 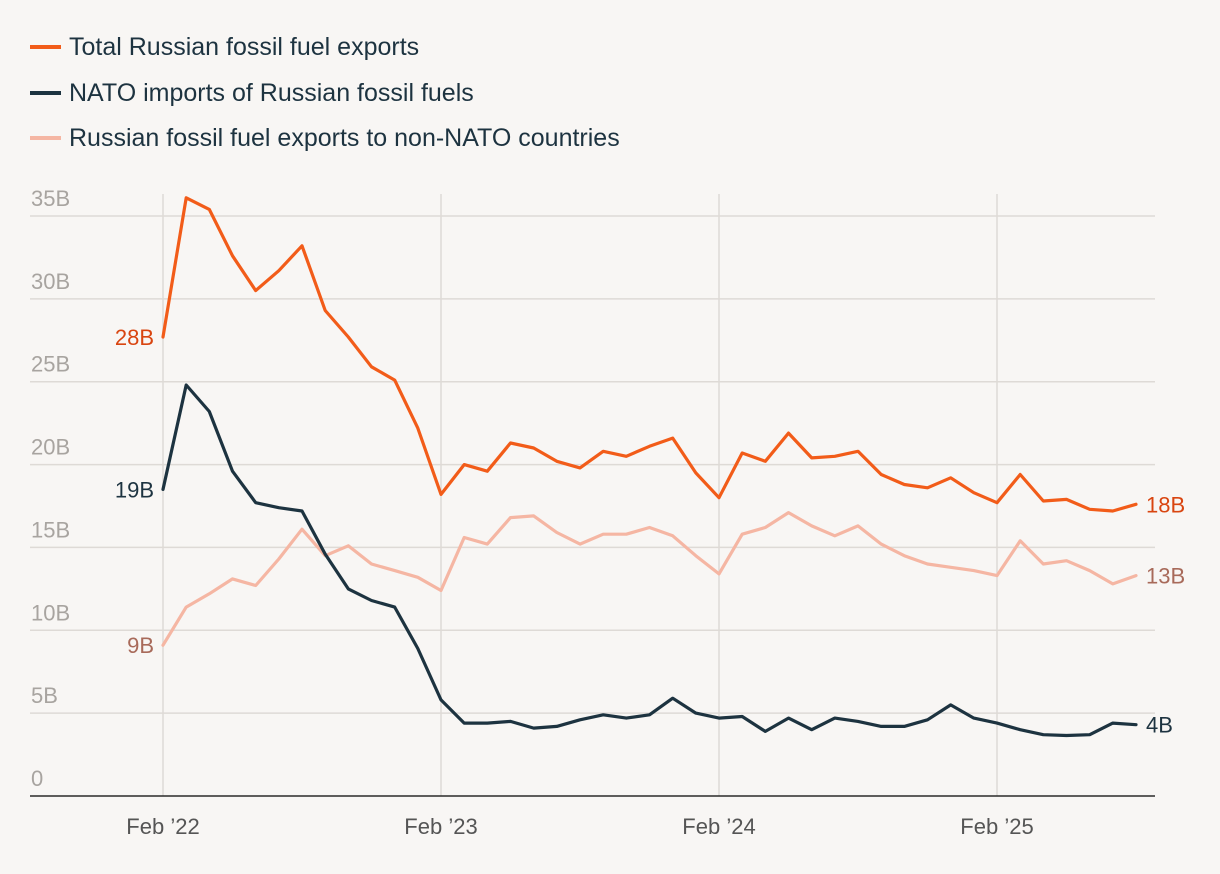 What do you see at coordinates (50, 529) in the screenshot?
I see `y-tick-label-3: 15B` at bounding box center [50, 529].